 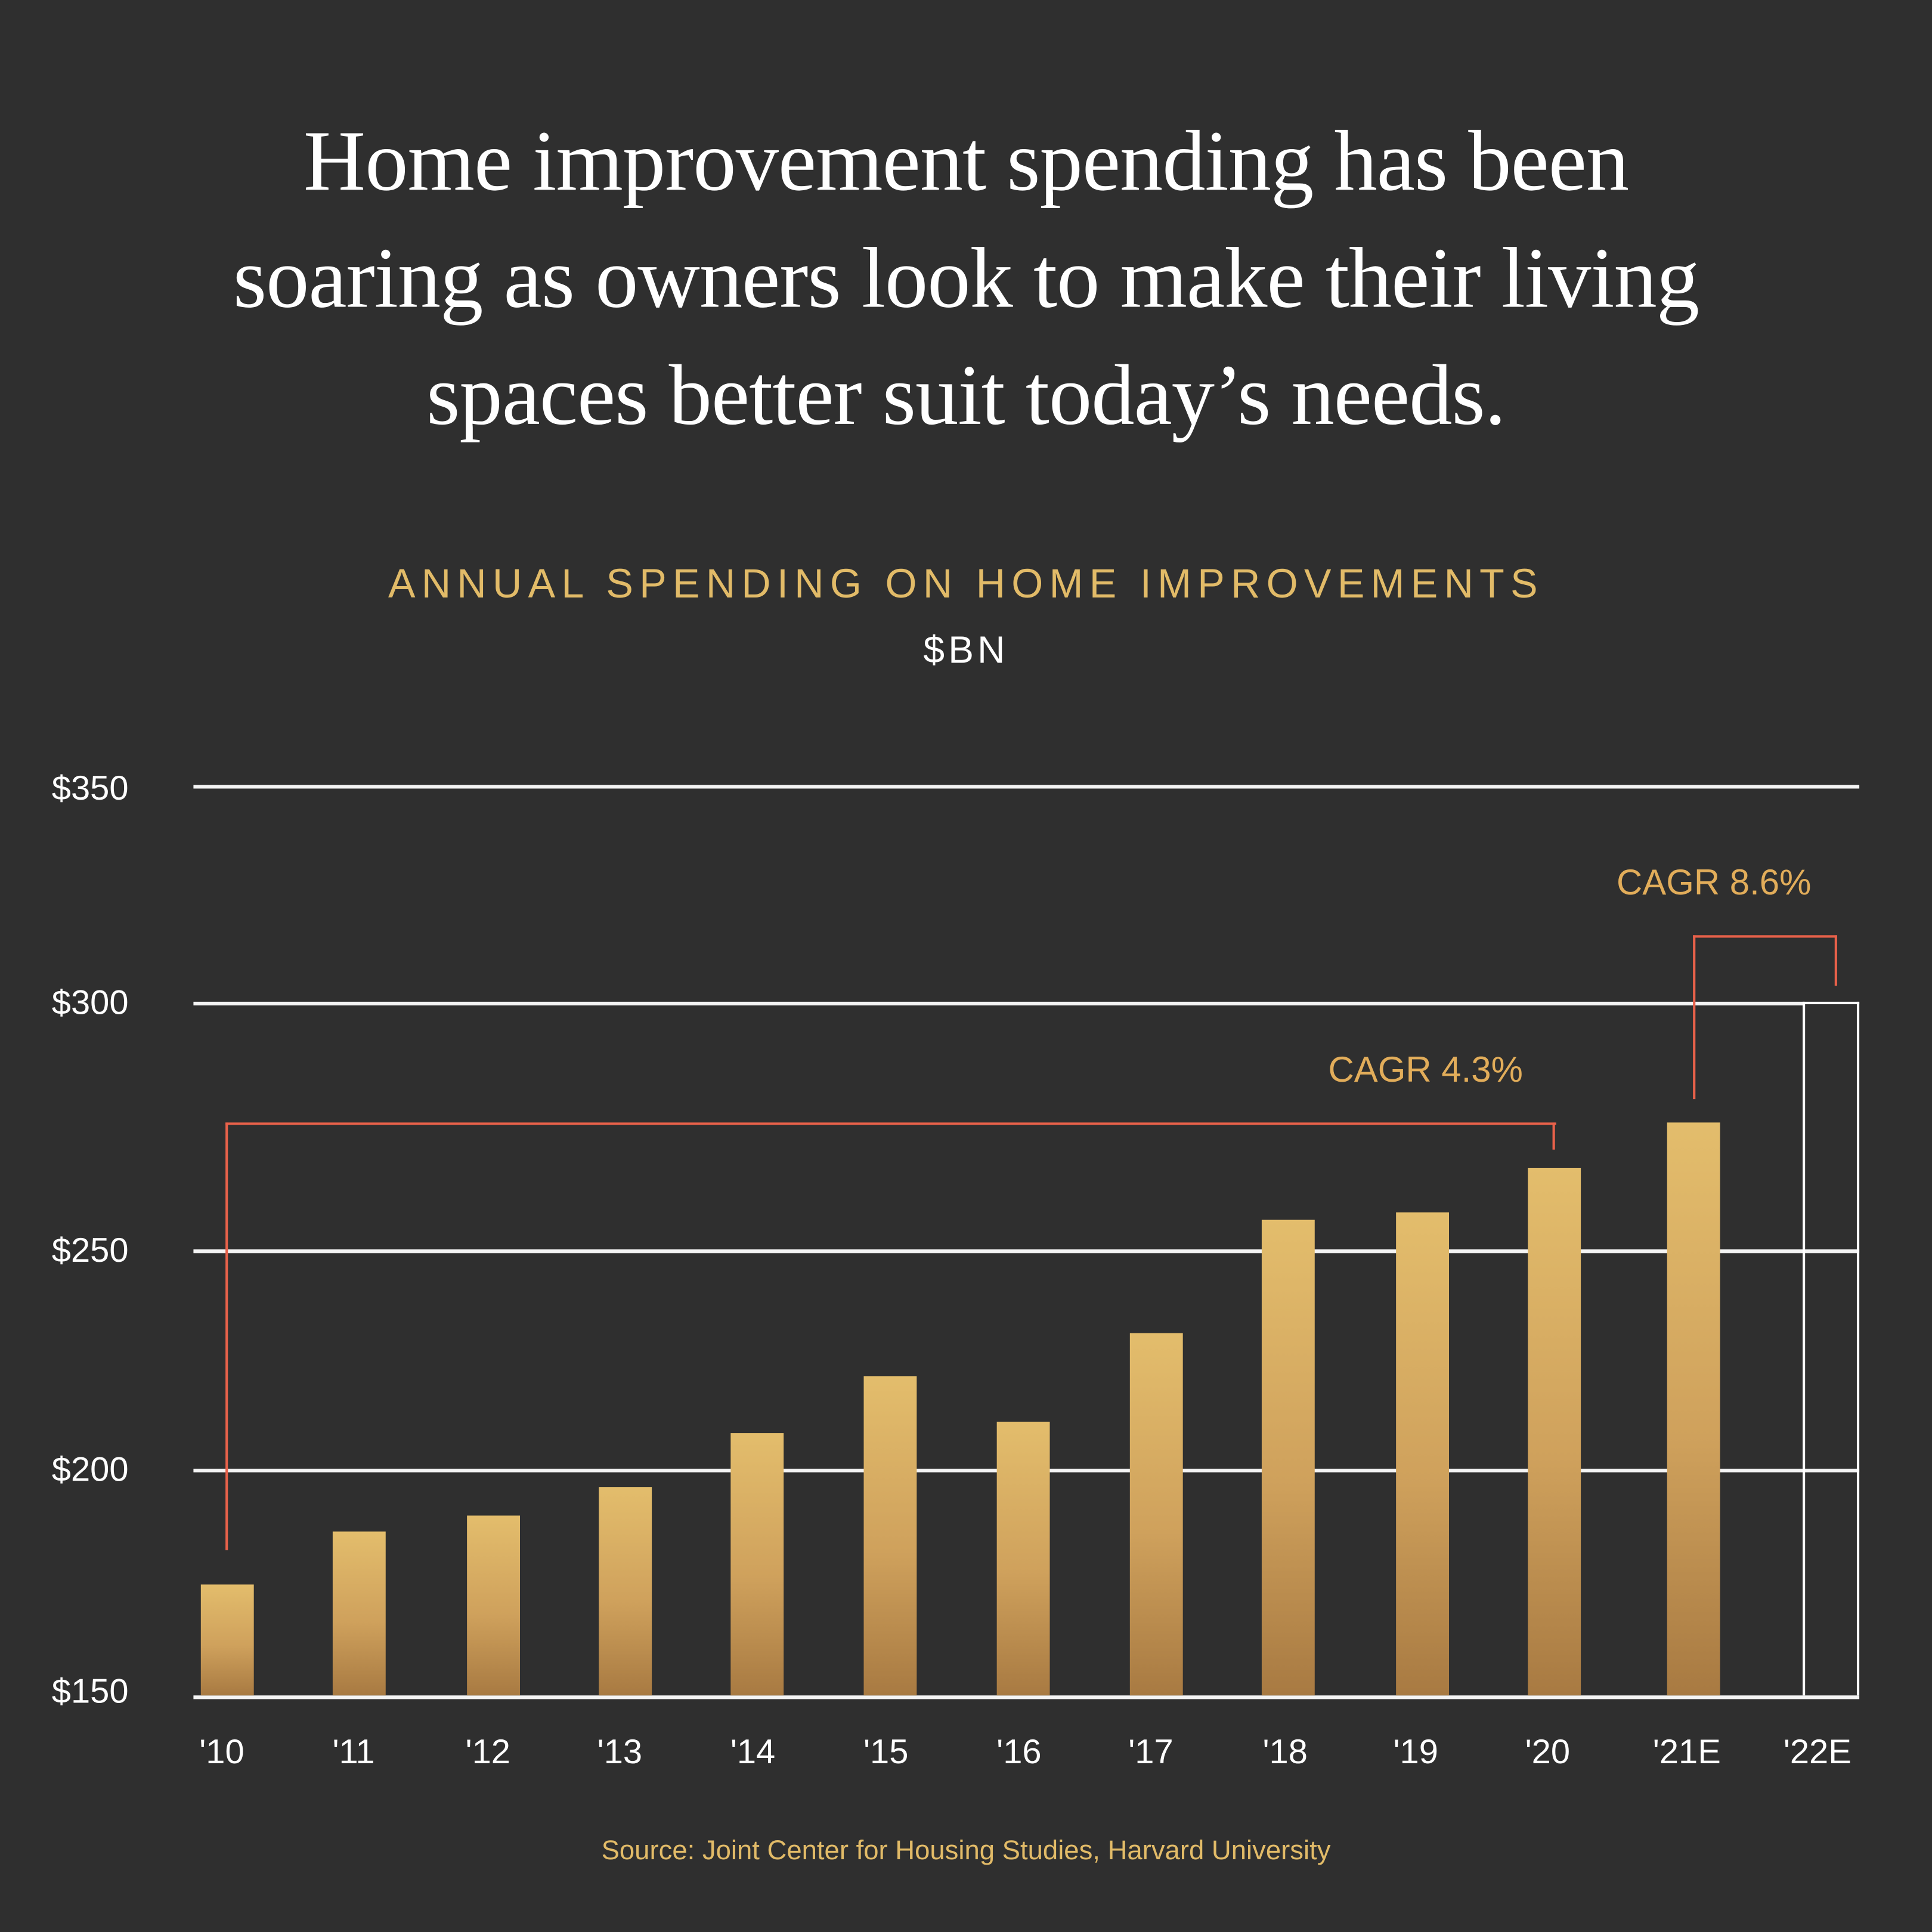 What do you see at coordinates (1288, 1457) in the screenshot?
I see `bar-2018` at bounding box center [1288, 1457].